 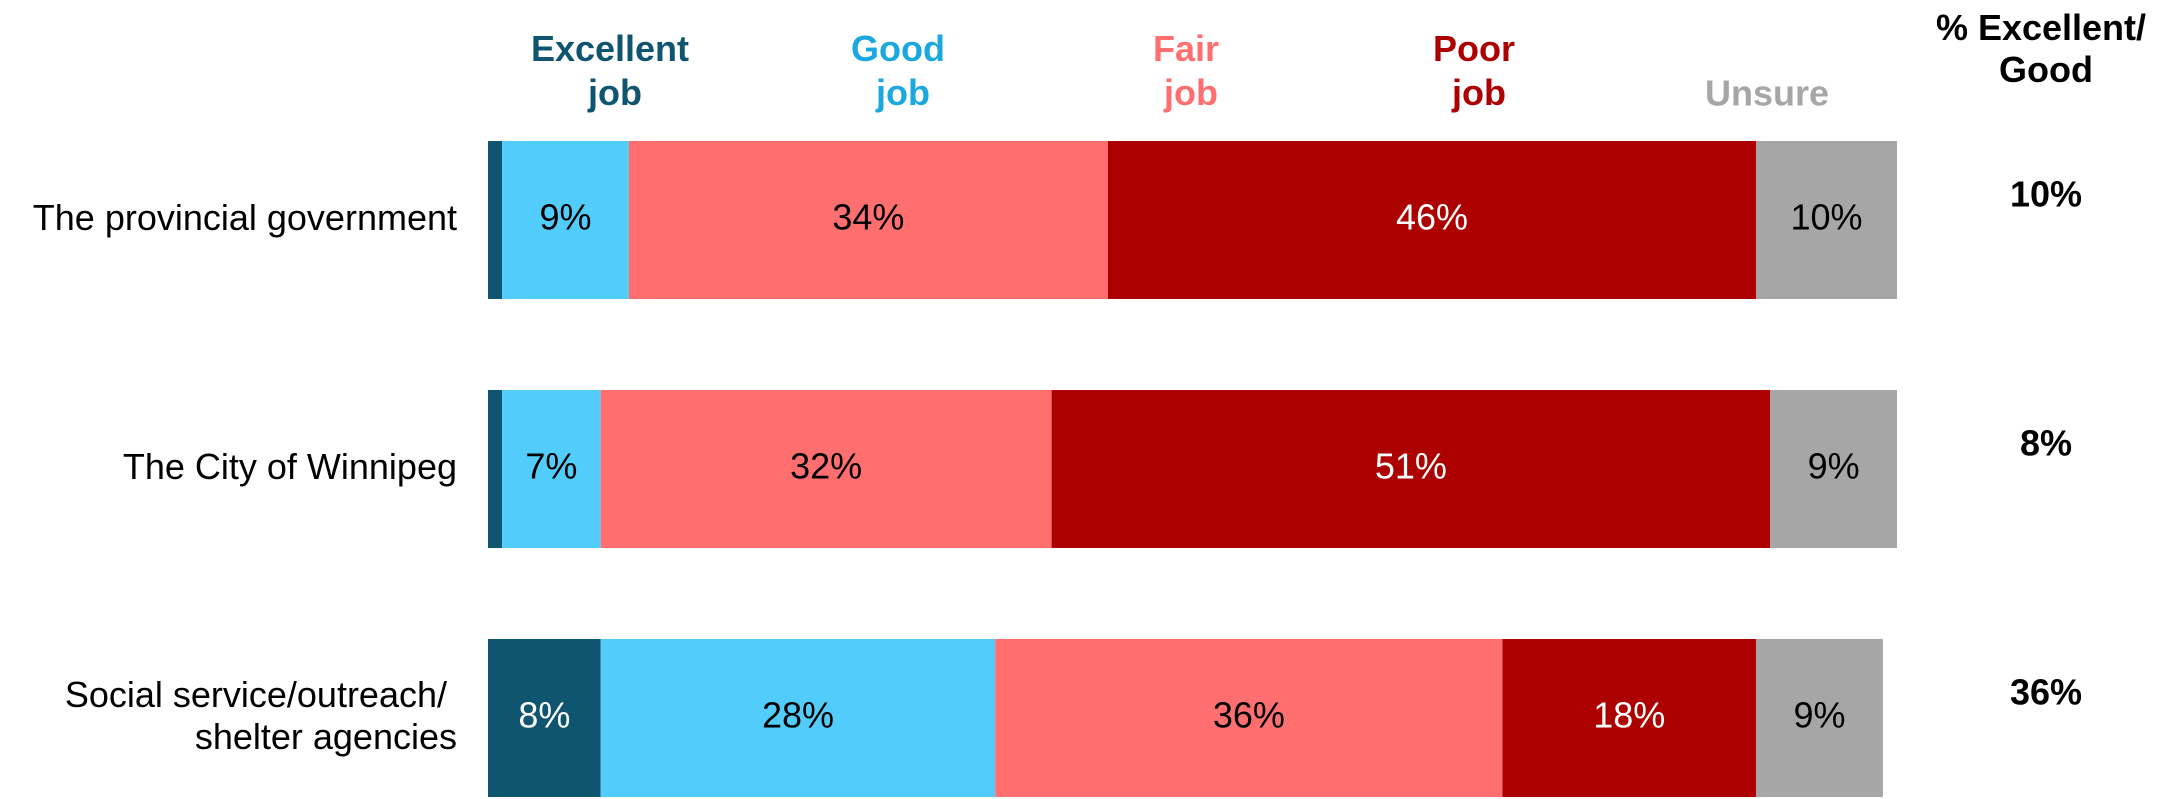 I want to click on summary-value: 8%, so click(x=2046, y=443).